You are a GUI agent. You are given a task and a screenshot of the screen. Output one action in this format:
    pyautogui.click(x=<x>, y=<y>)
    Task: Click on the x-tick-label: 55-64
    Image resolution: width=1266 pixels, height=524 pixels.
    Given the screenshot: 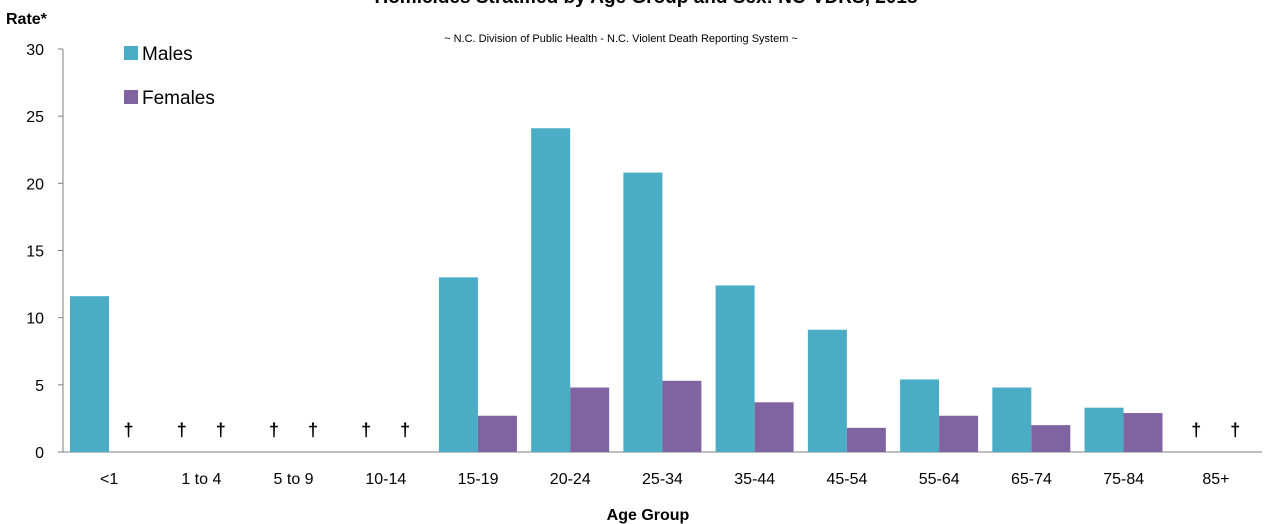 What is the action you would take?
    pyautogui.click(x=939, y=479)
    